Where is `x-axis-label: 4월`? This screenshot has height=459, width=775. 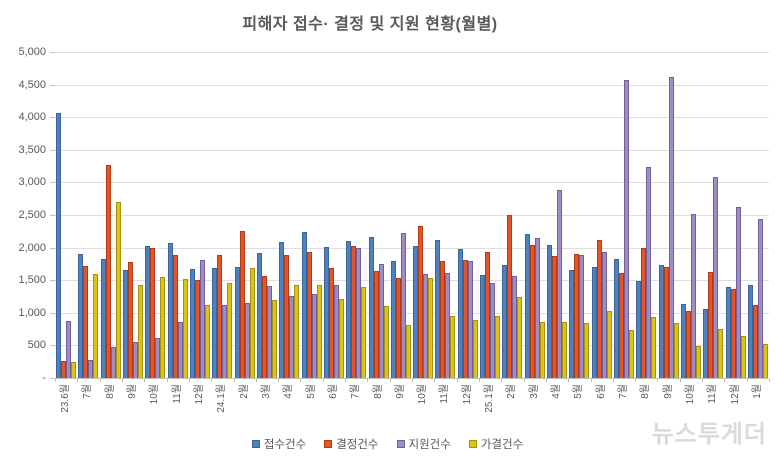
x-axis-label: 4월 is located at coordinates (557, 391).